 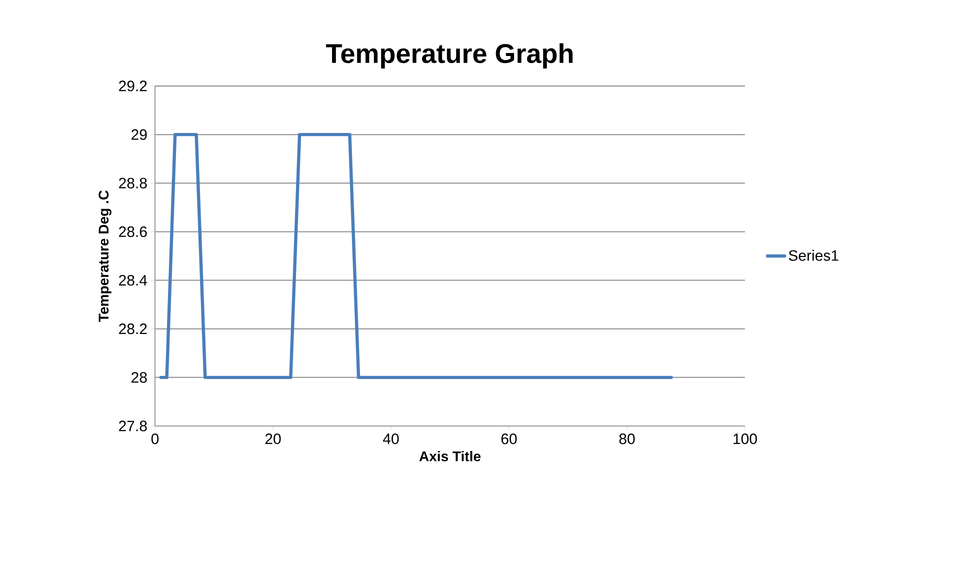 I want to click on y-tick-label: 28.4, so click(x=133, y=280).